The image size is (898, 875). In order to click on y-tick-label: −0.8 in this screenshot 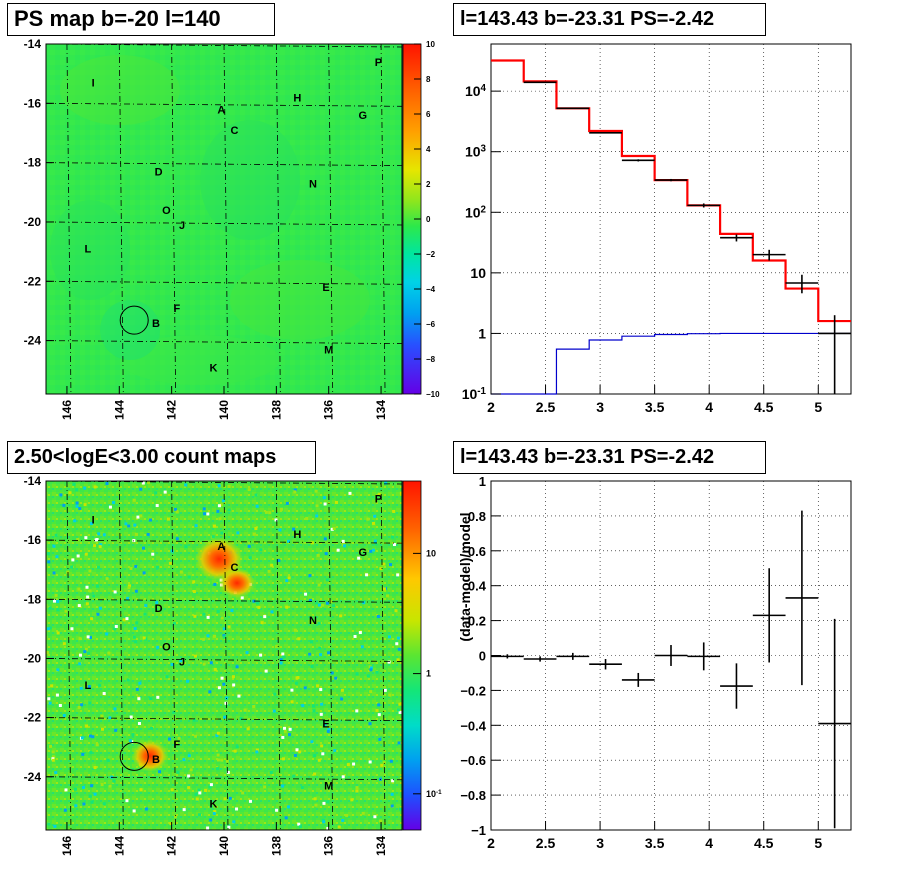, I will do `click(473, 795)`.